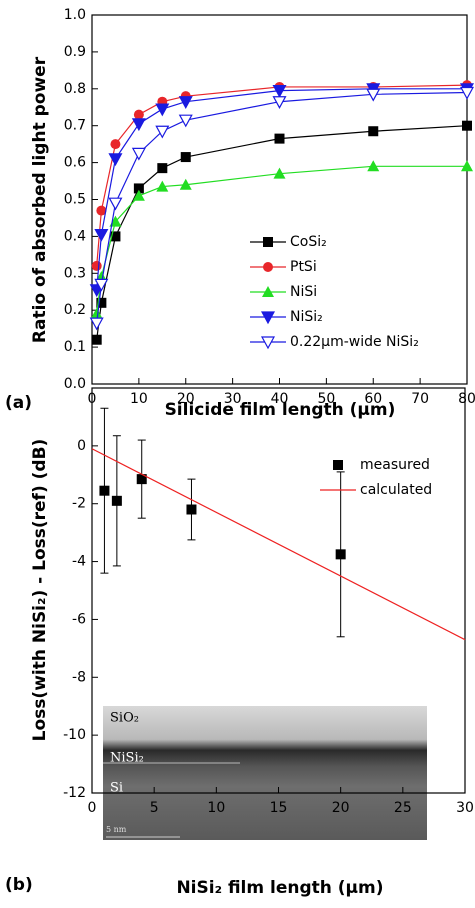 The width and height of the screenshot is (475, 908). I want to click on legend-label: calculated, so click(396, 490).